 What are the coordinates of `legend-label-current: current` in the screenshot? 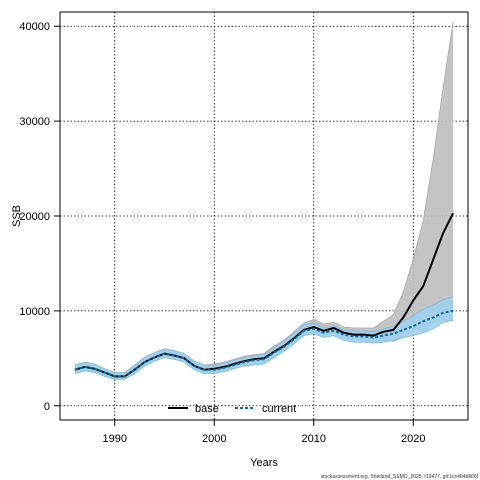 It's located at (279, 409).